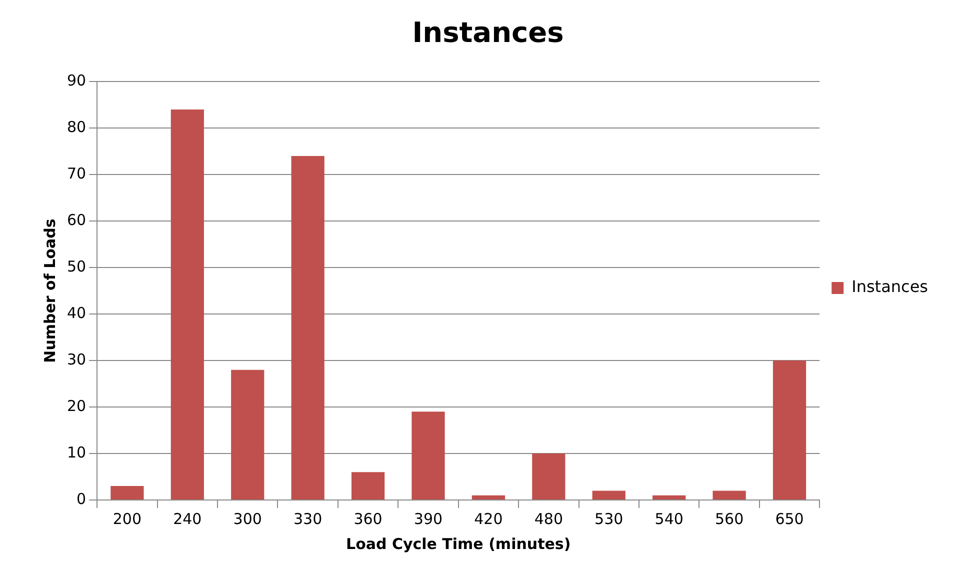  What do you see at coordinates (76, 405) in the screenshot?
I see `y-tick-label: 20` at bounding box center [76, 405].